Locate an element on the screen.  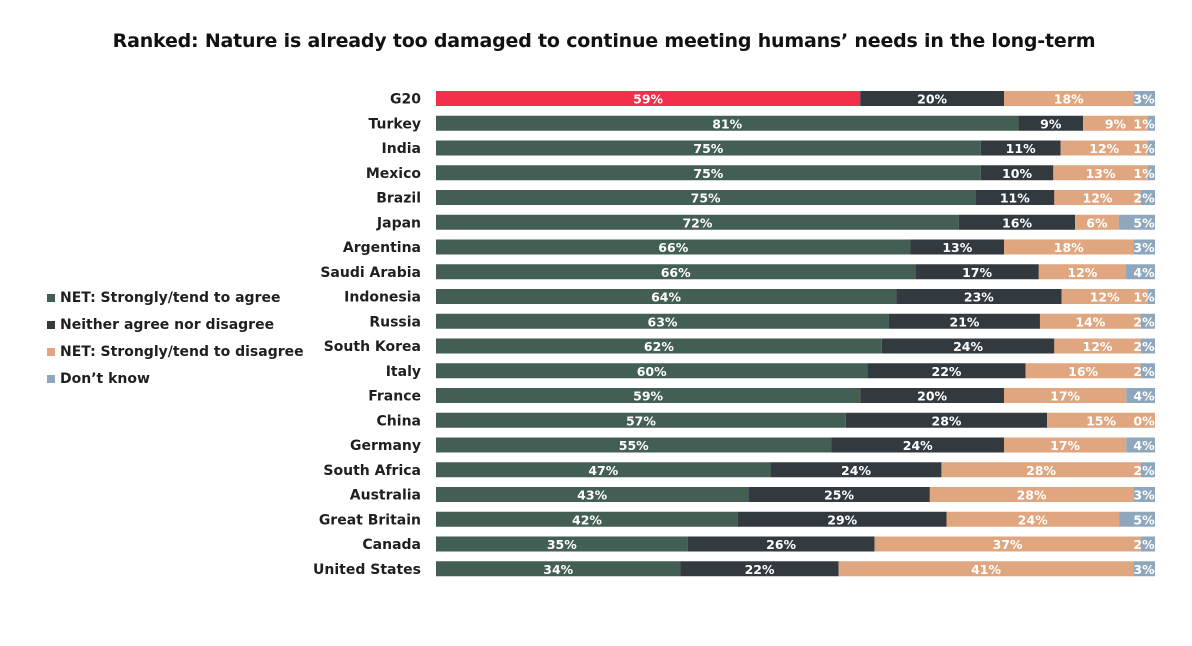
bar-india-neither-agree-nor-disagree is located at coordinates (1020, 148).